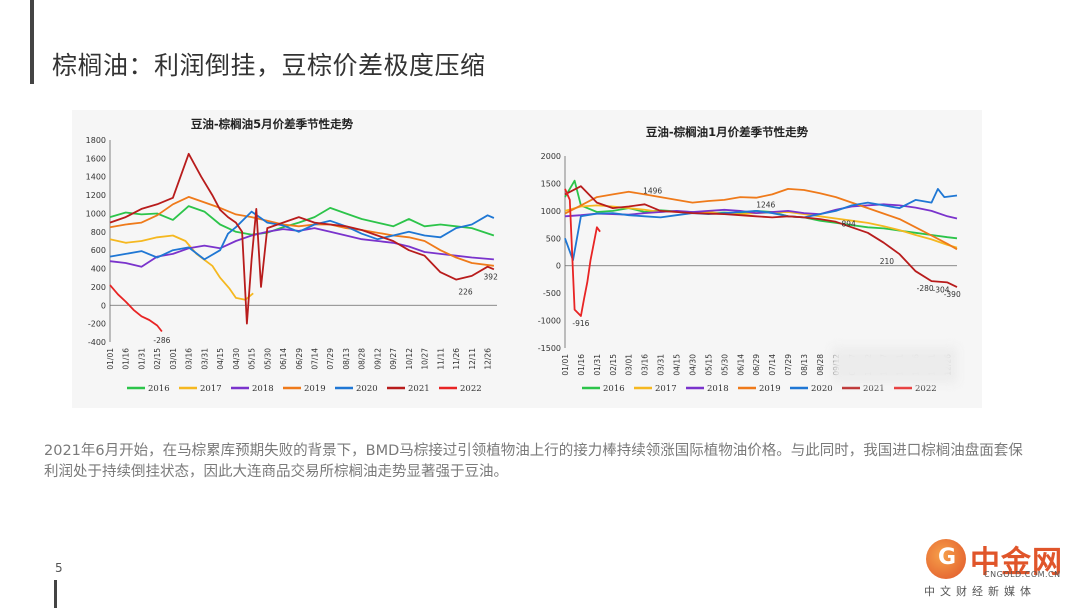 The width and height of the screenshot is (1080, 608). Describe the element at coordinates (980, 591) in the screenshot. I see `logo-slogan: 中文财经新媒体` at that location.